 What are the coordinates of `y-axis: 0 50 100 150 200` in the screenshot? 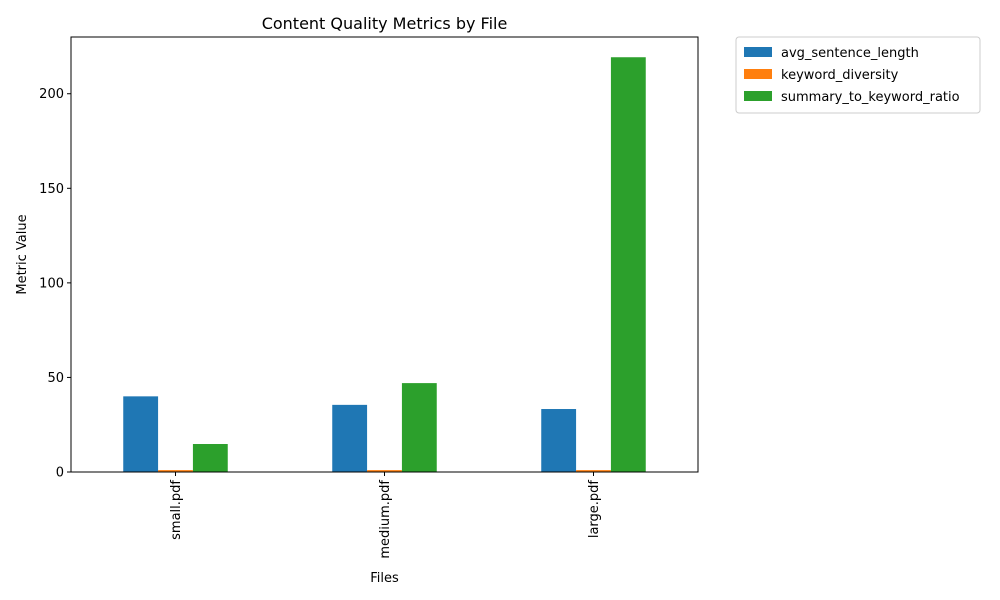 It's located at (55, 284).